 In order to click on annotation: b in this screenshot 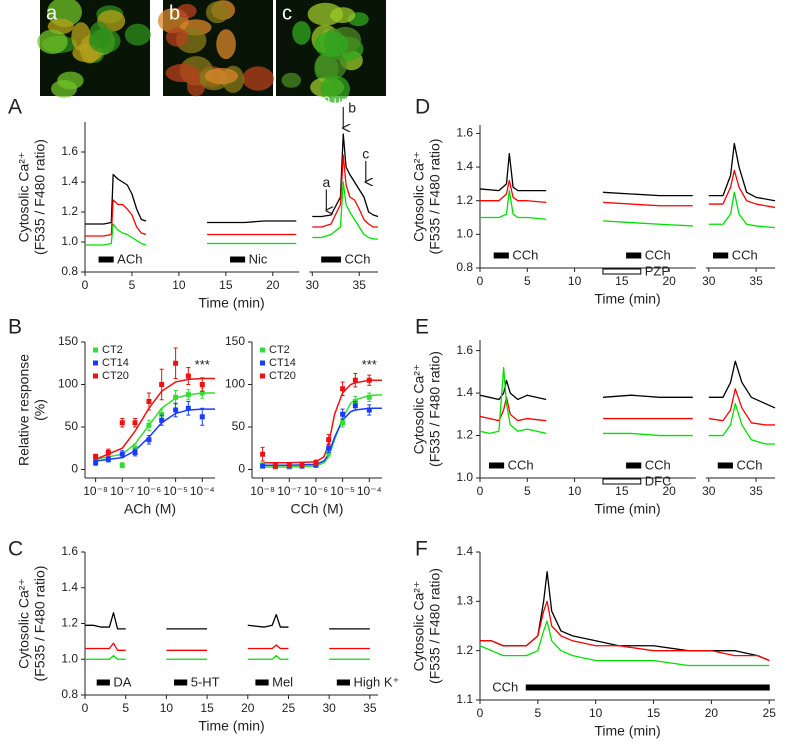, I will do `click(352, 108)`.